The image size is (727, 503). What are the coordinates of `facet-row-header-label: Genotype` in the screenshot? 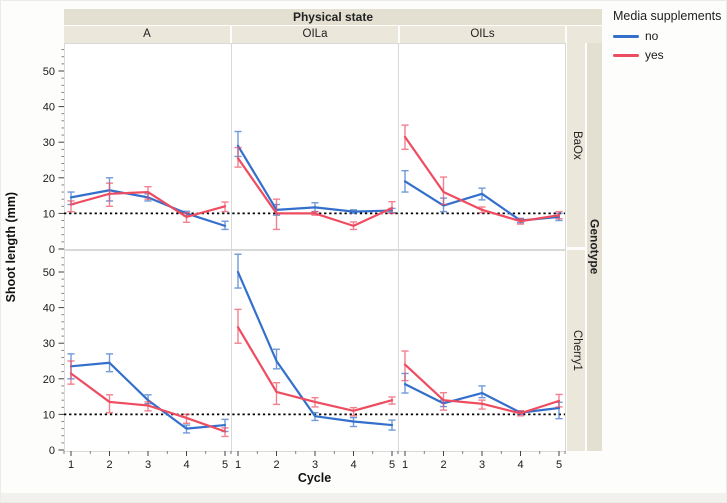 It's located at (594, 247).